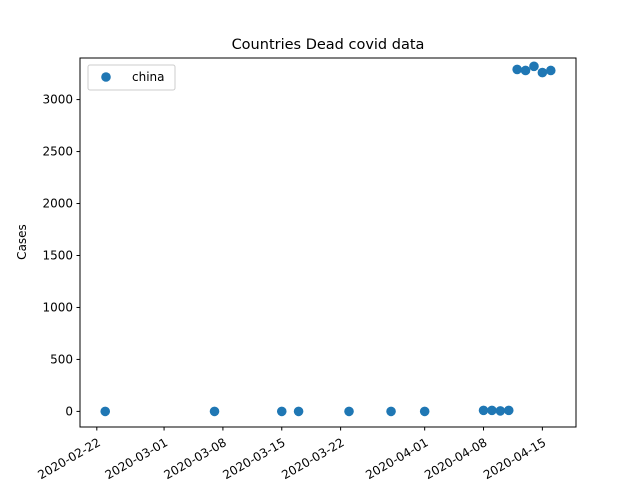  Describe the element at coordinates (148, 77) in the screenshot. I see `legend-label: china` at that location.